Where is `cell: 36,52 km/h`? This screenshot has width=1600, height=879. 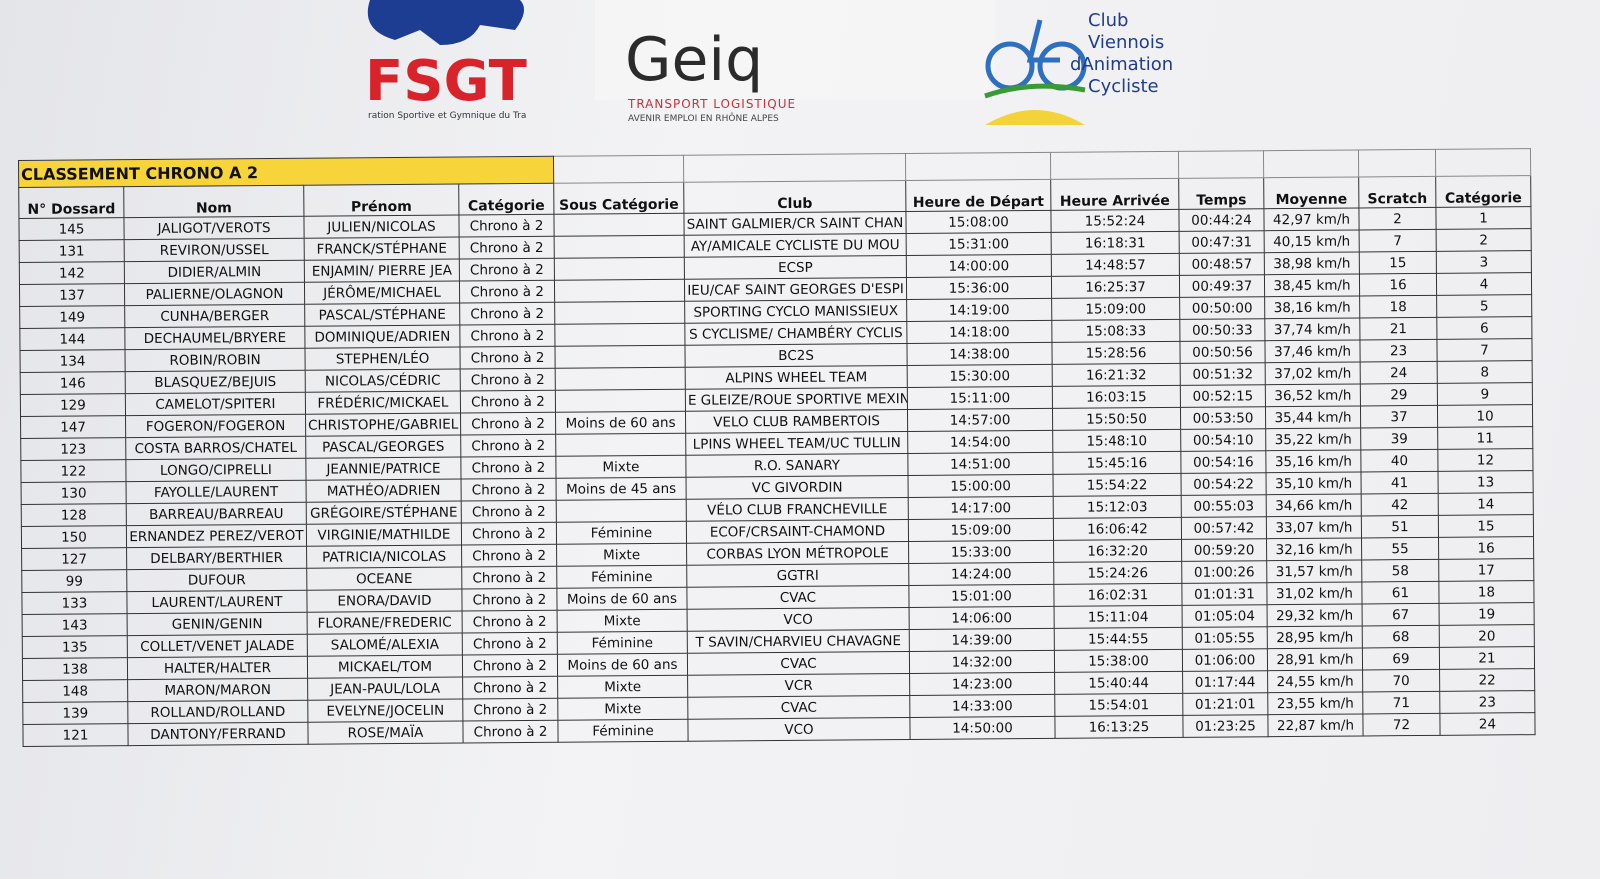 cell: 36,52 km/h is located at coordinates (1313, 395).